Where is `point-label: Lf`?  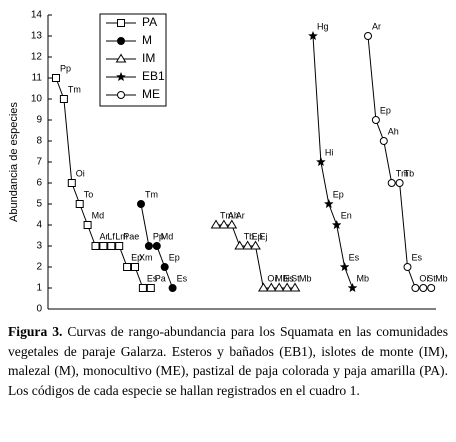 point-label: Lf is located at coordinates (111, 236).